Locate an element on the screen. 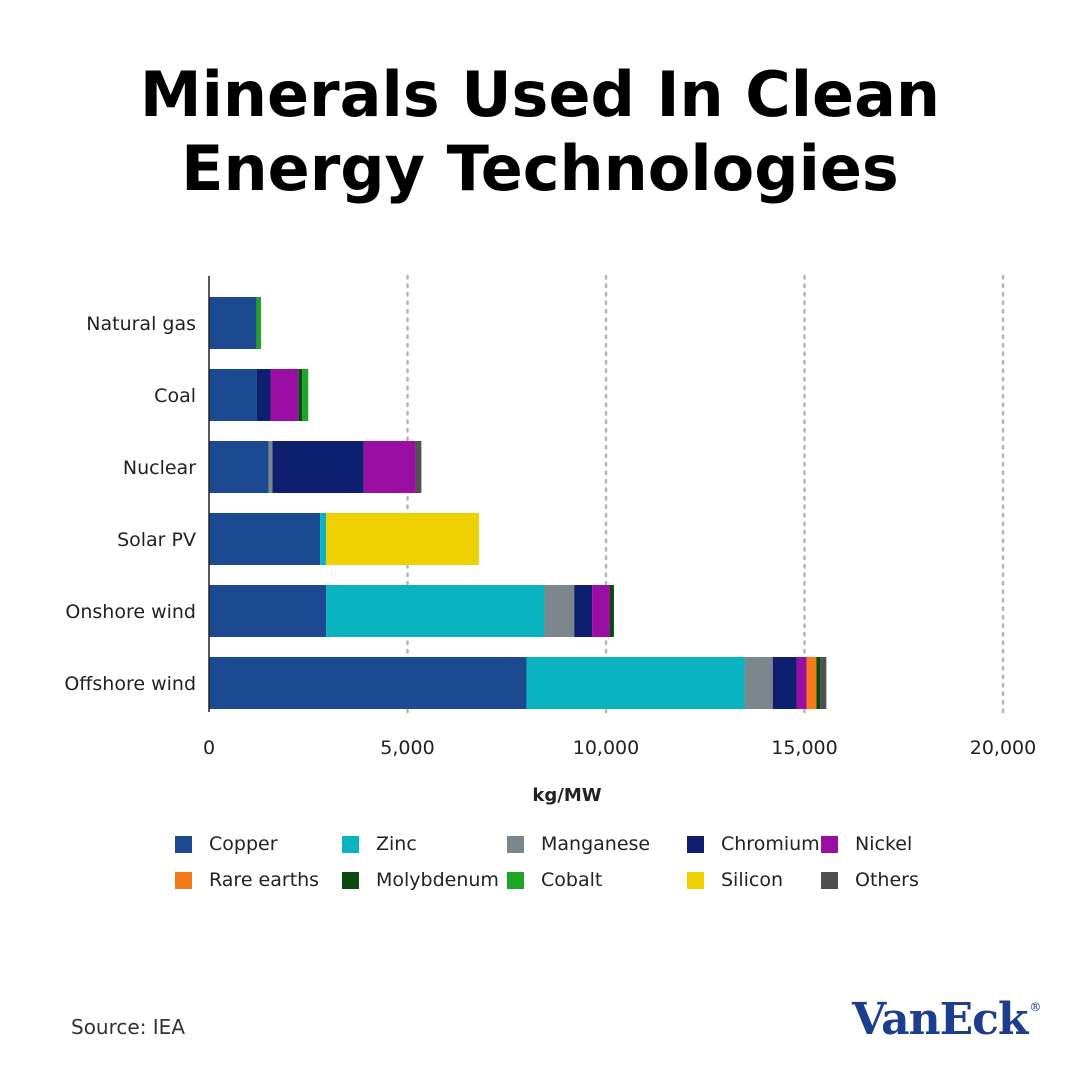  x-tick-label-2: 10,000 is located at coordinates (606, 748).